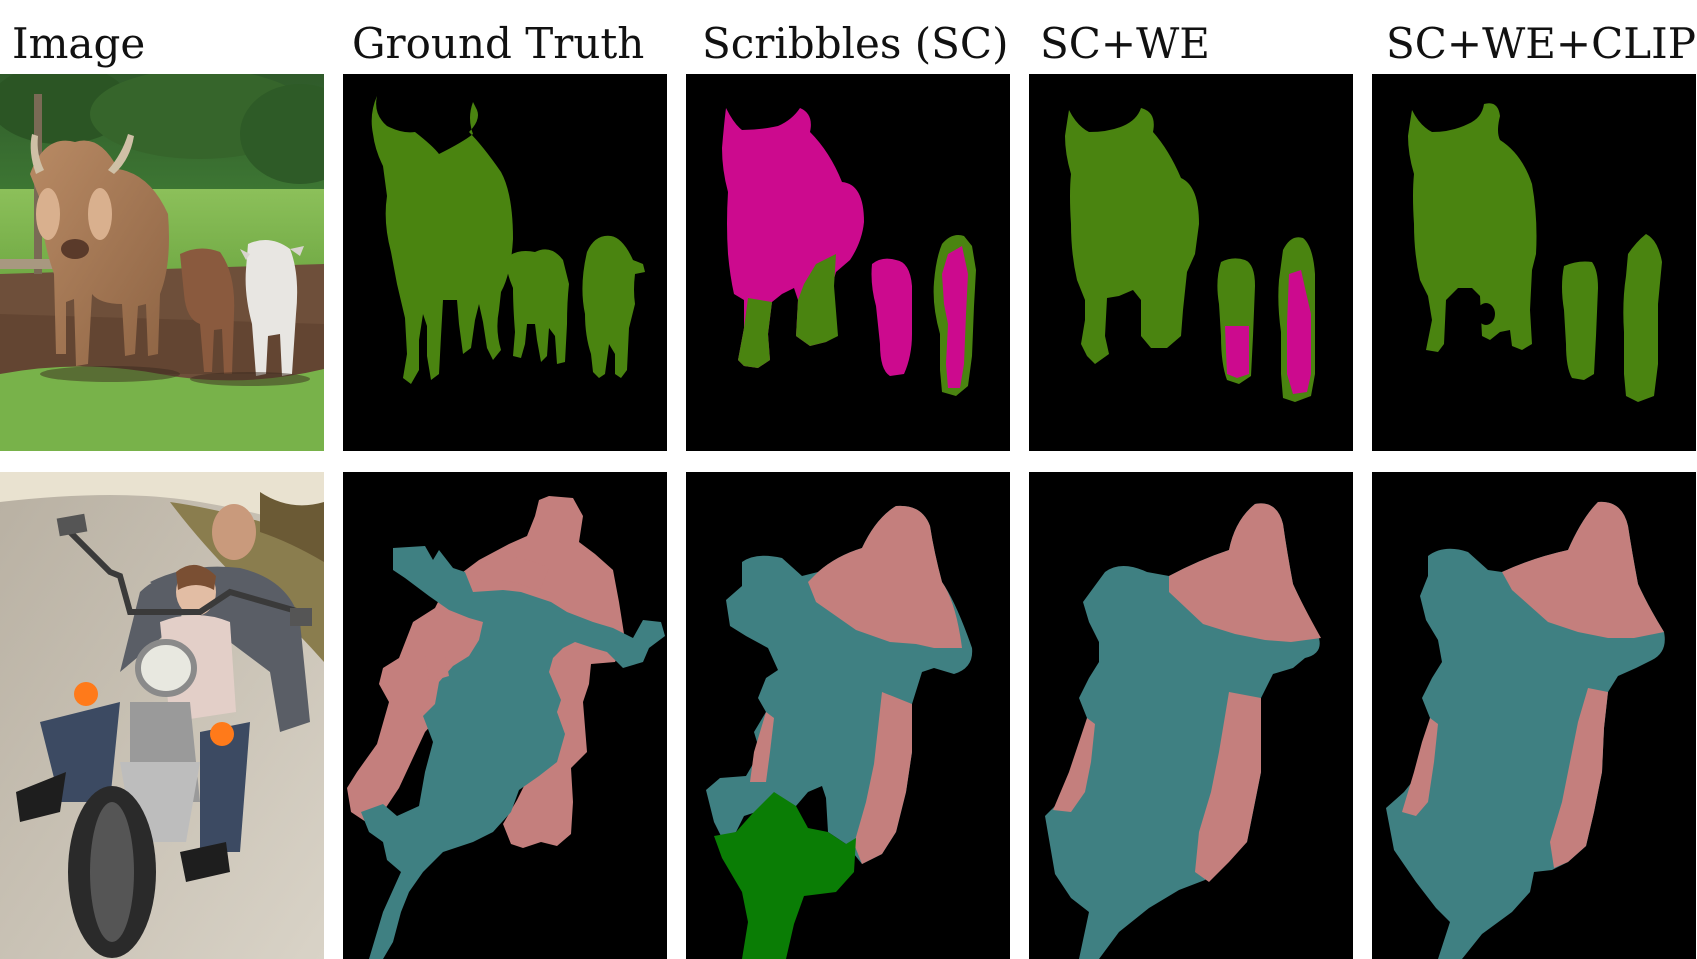 The height and width of the screenshot is (959, 1697). Describe the element at coordinates (848, 262) in the screenshot. I see `mask-scribbles-cows` at that location.